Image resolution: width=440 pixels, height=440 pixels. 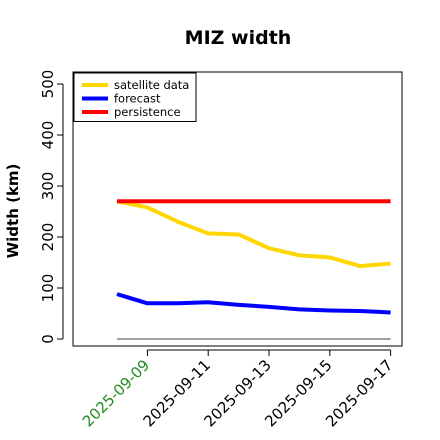 I want to click on legend-label: persistence, so click(x=147, y=112).